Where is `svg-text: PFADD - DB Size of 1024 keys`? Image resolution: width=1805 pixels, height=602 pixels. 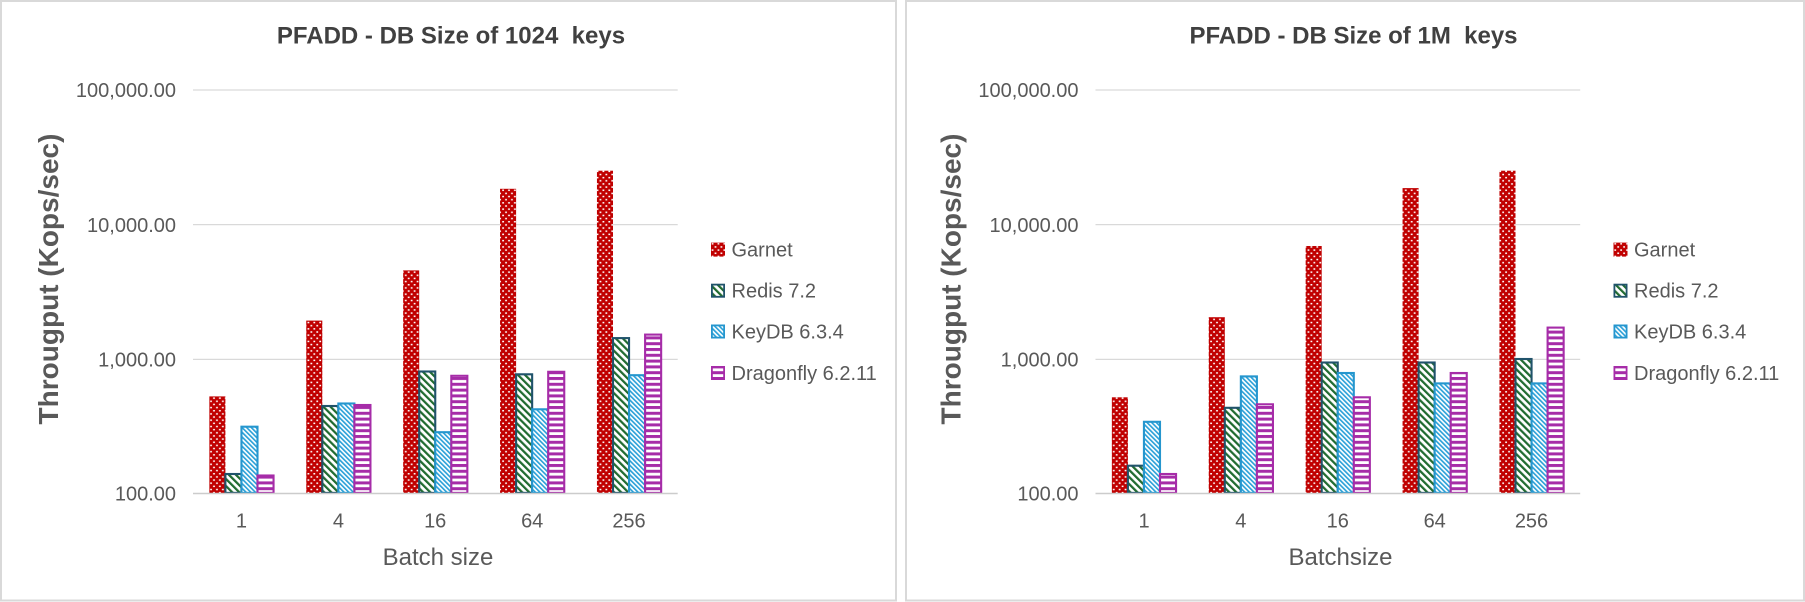
svg-text: PFADD - DB Size of 1024 keys is located at coordinates (451, 36).